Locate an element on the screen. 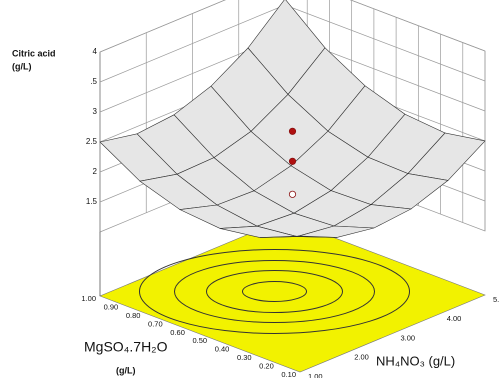  z-tick-label: .5 is located at coordinates (93, 81).